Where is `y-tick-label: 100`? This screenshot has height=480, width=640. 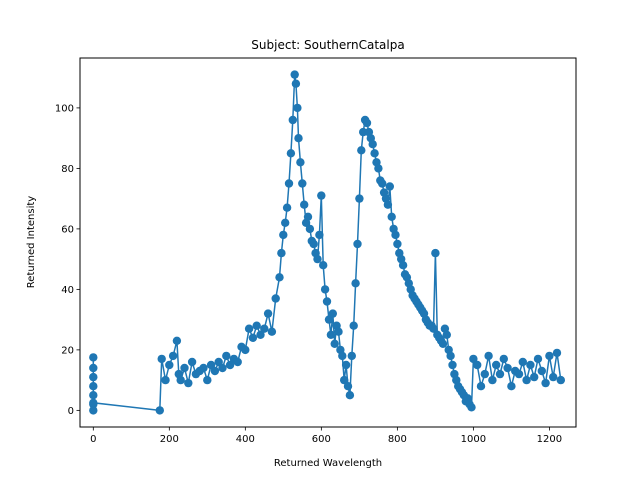
y-tick-label: 100 is located at coordinates (64, 108).